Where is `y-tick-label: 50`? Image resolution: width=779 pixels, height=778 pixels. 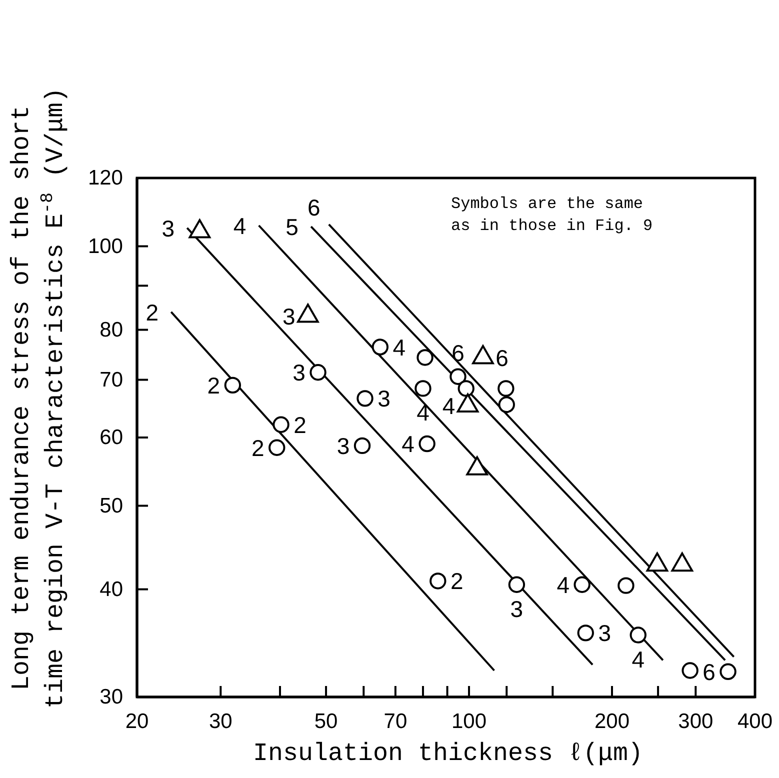
y-tick-label: 50 is located at coordinates (111, 506).